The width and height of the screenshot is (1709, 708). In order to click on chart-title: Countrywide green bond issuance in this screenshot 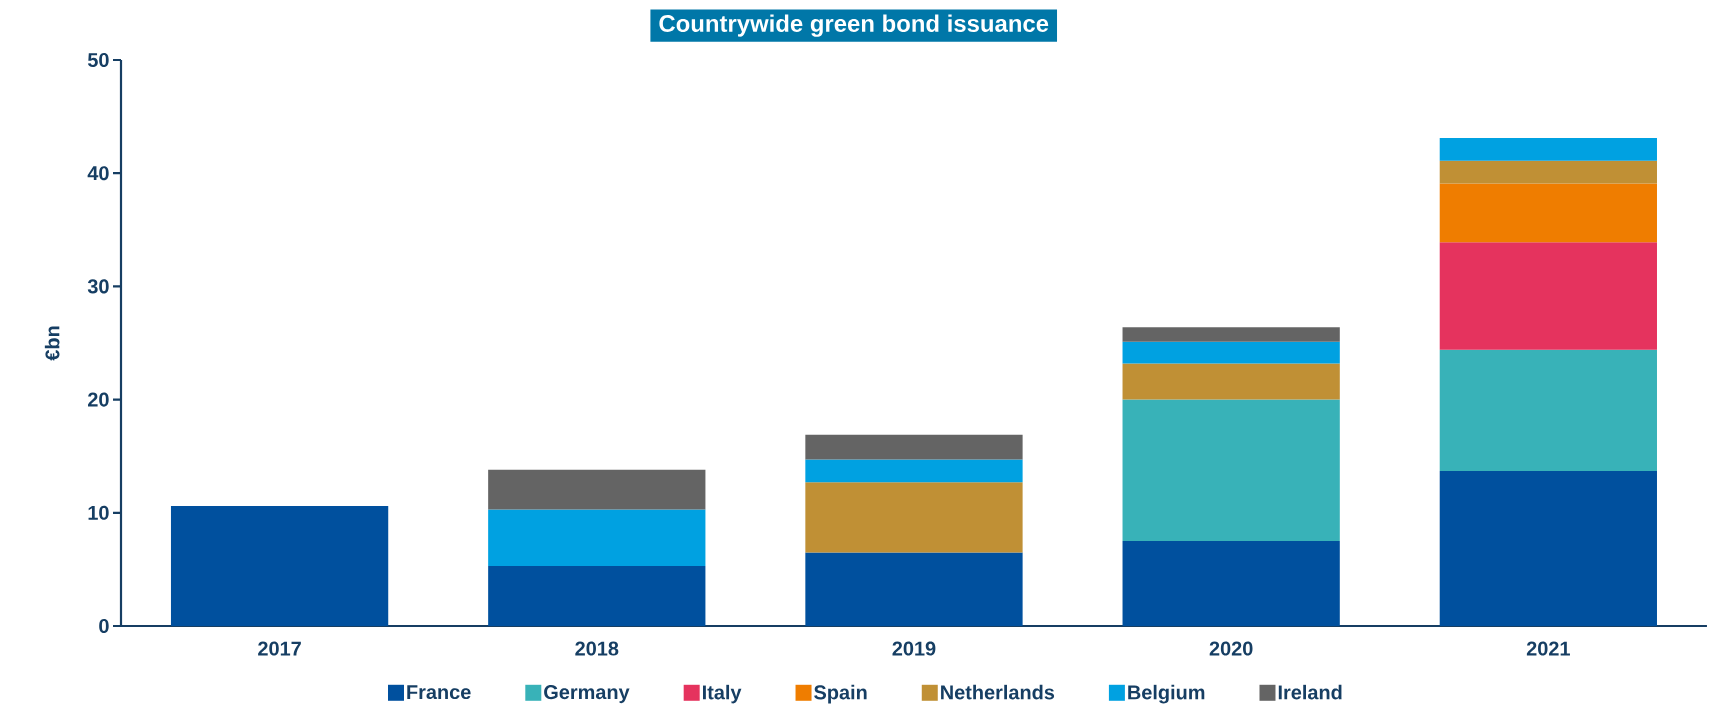, I will do `click(854, 25)`.